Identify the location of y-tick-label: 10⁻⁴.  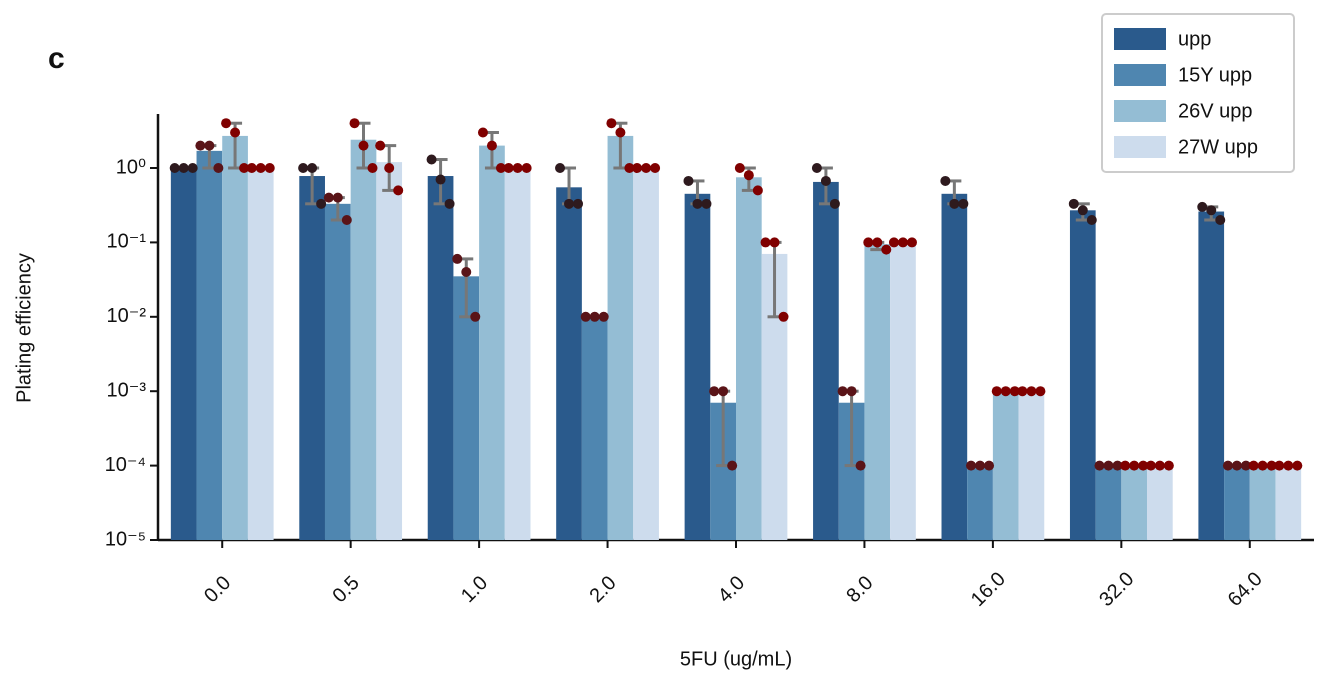
(125, 465).